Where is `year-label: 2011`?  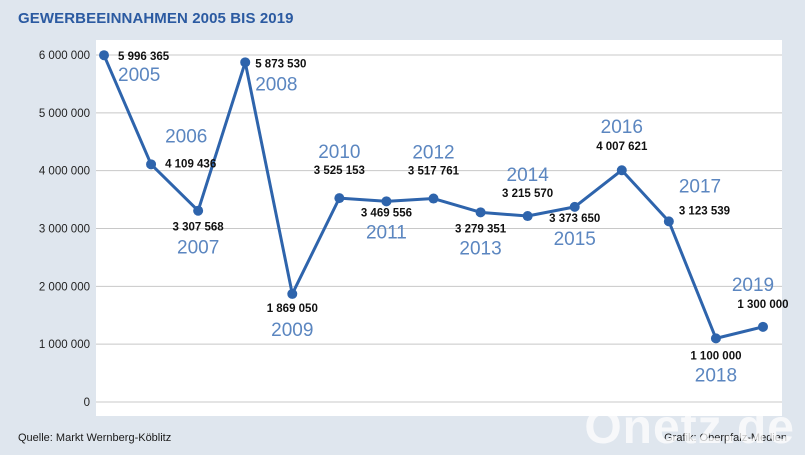 year-label: 2011 is located at coordinates (386, 232).